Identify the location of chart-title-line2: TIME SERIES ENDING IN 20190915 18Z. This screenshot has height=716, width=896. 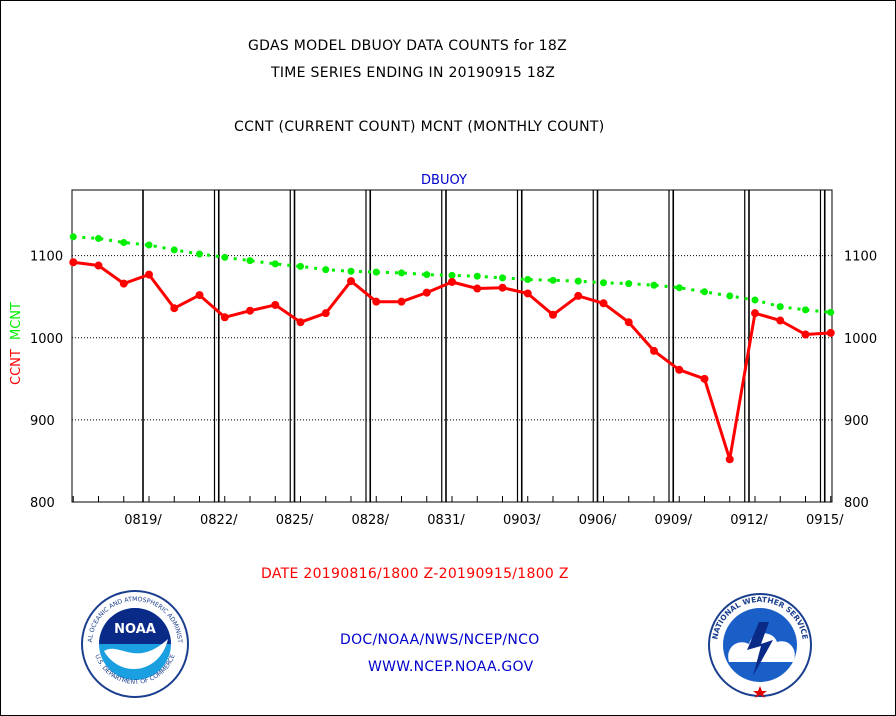
(413, 73).